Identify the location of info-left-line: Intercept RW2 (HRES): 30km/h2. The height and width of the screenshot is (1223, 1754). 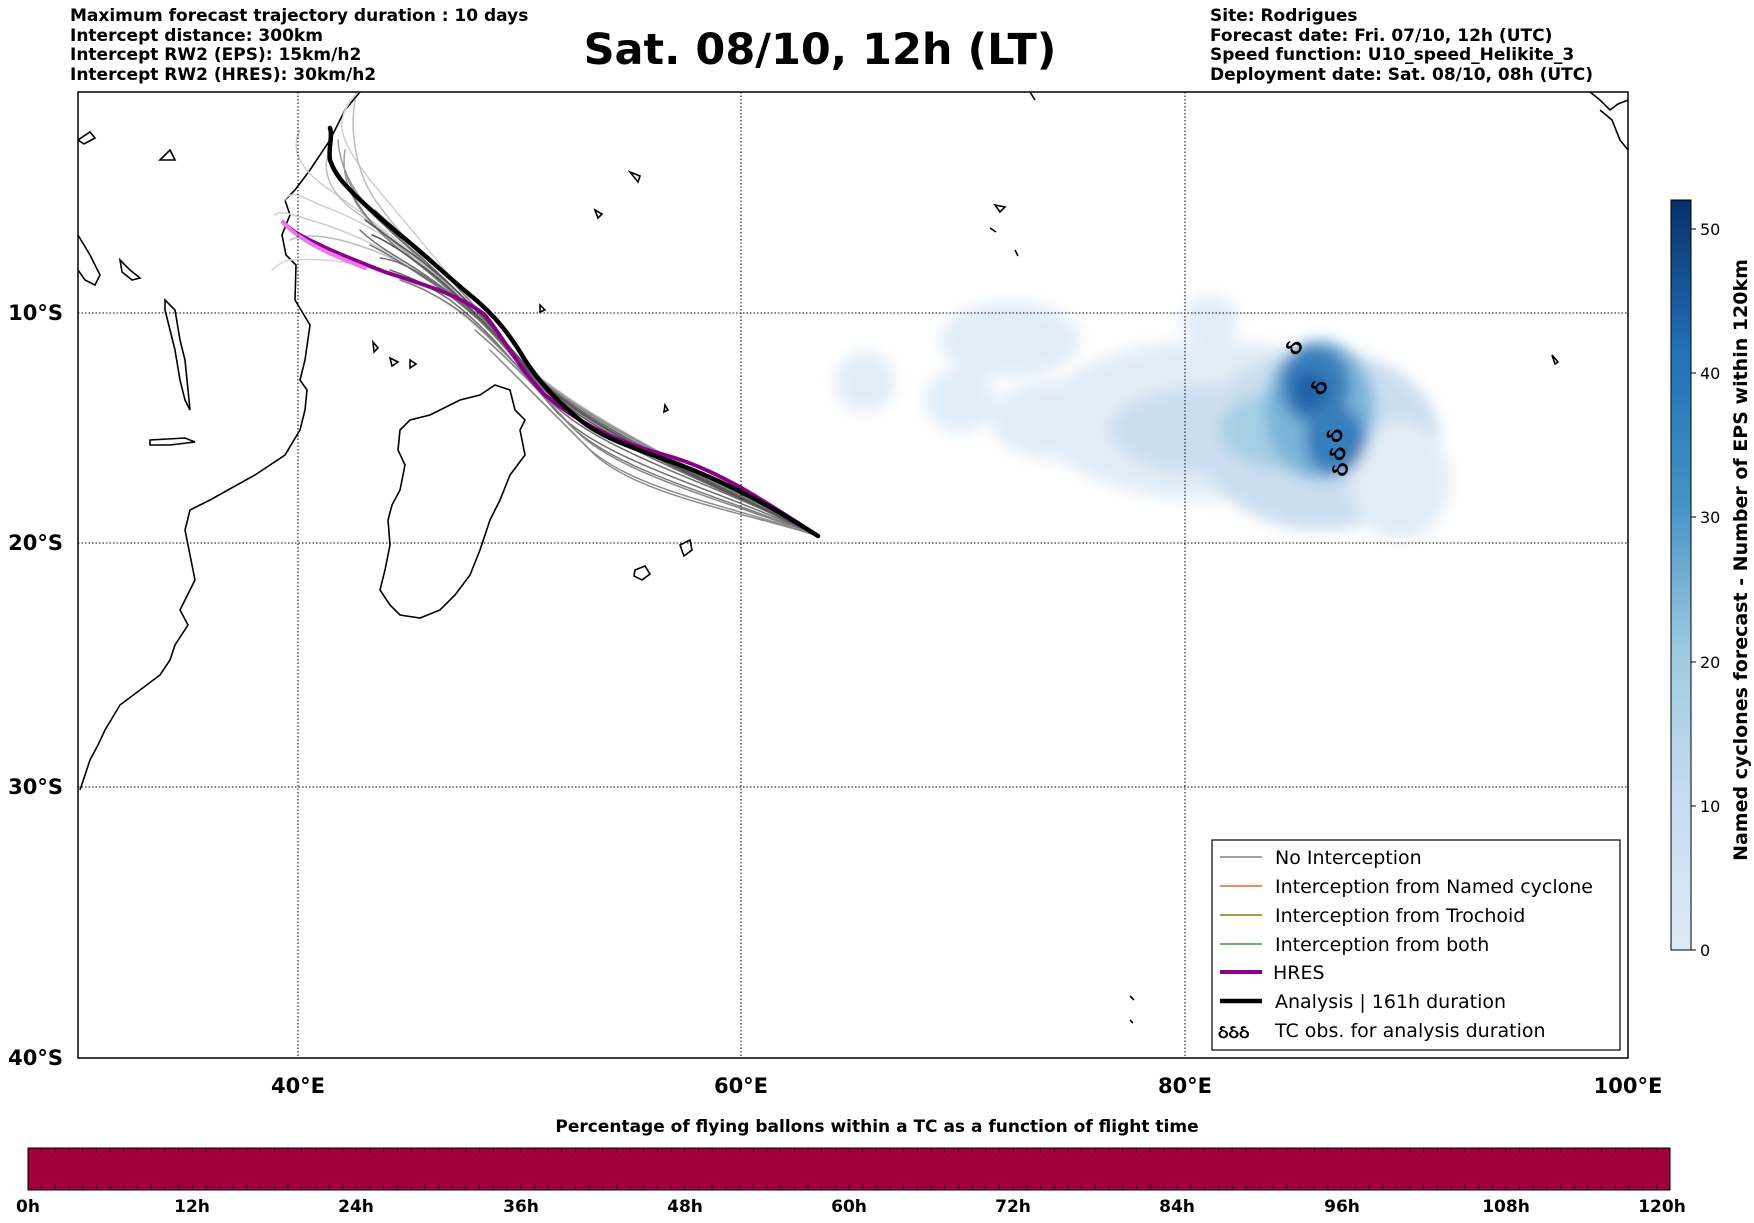
(223, 74).